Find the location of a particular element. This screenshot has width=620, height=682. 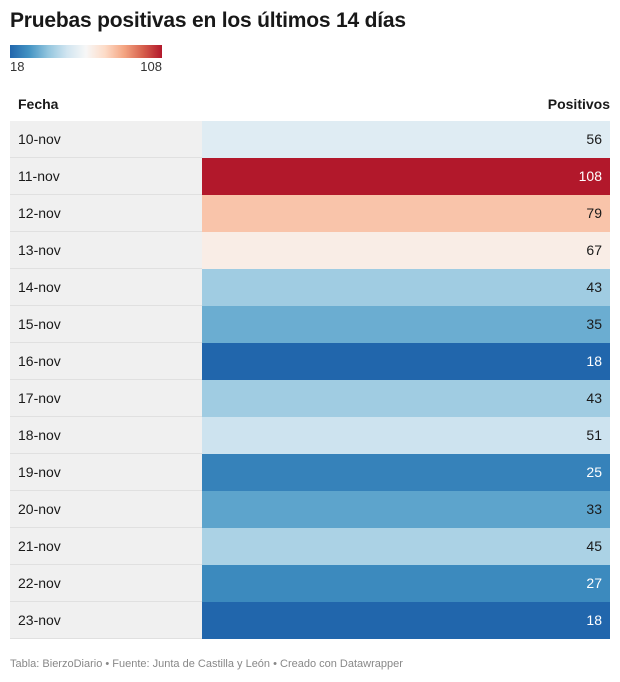

table-row: 15-nov 35 is located at coordinates (310, 324).